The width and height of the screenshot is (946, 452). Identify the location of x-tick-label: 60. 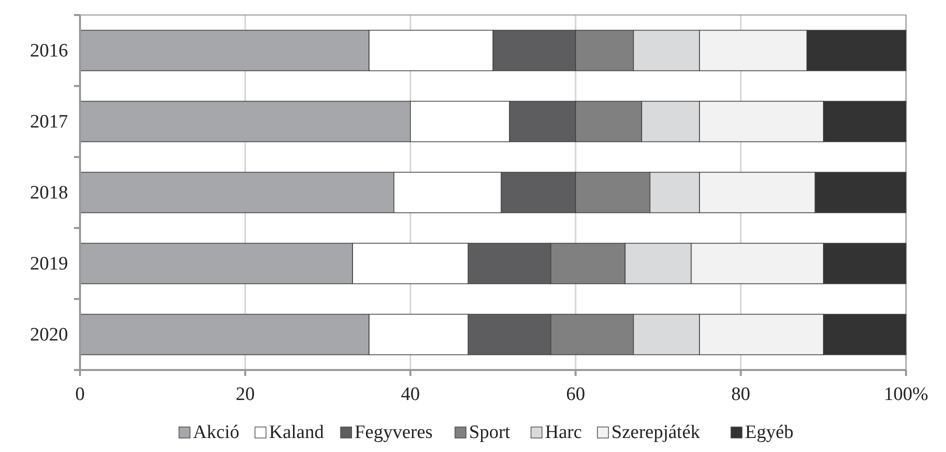
(576, 394).